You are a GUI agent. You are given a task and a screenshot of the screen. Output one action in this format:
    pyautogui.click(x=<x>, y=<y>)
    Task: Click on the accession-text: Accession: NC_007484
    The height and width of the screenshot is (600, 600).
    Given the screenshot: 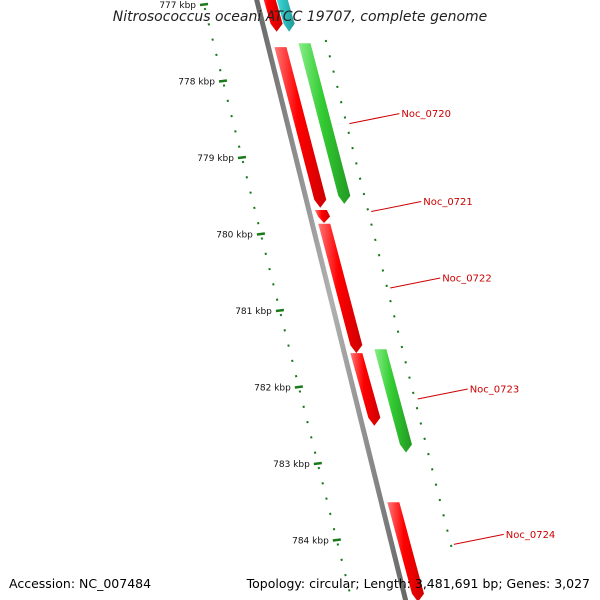 What is the action you would take?
    pyautogui.click(x=80, y=583)
    